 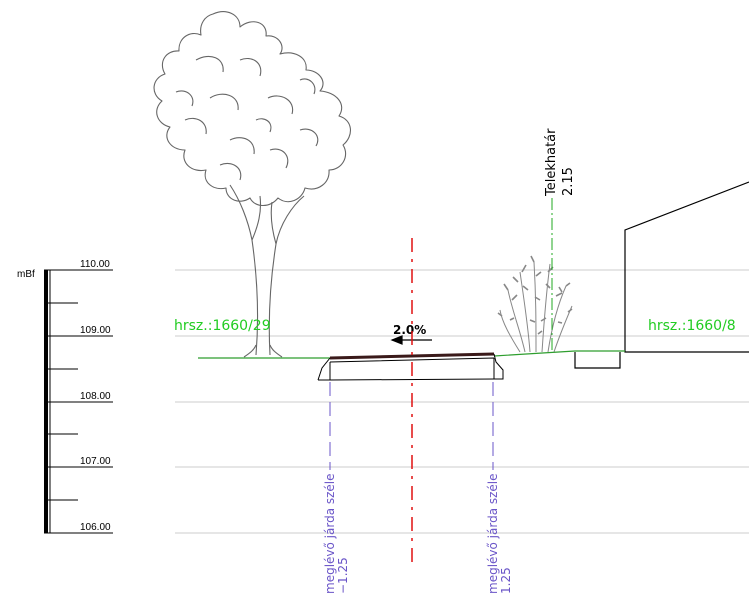 What do you see at coordinates (95, 396) in the screenshot?
I see `scale-label-108: 108.00` at bounding box center [95, 396].